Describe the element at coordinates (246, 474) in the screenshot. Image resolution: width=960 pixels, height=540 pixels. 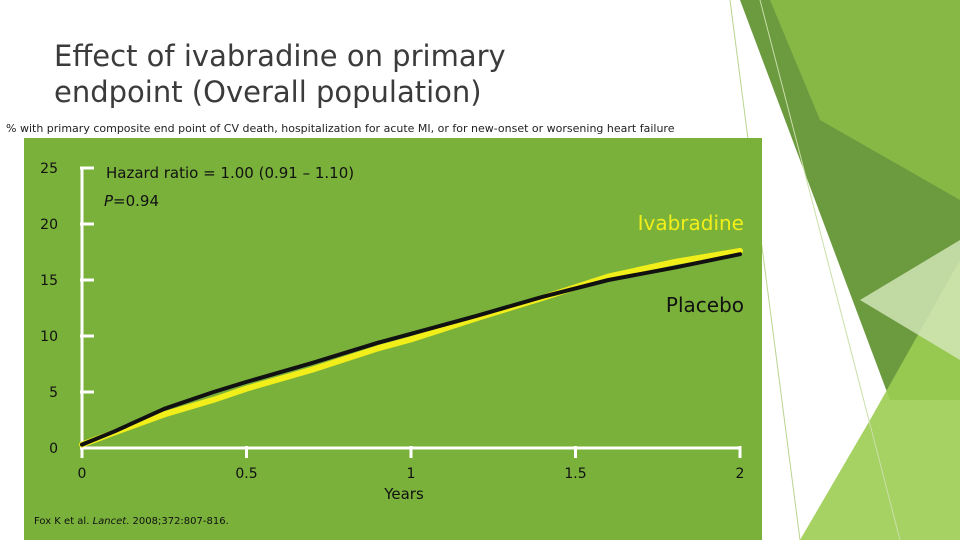
I see `x-tick-label-0.5: 0.5` at that location.